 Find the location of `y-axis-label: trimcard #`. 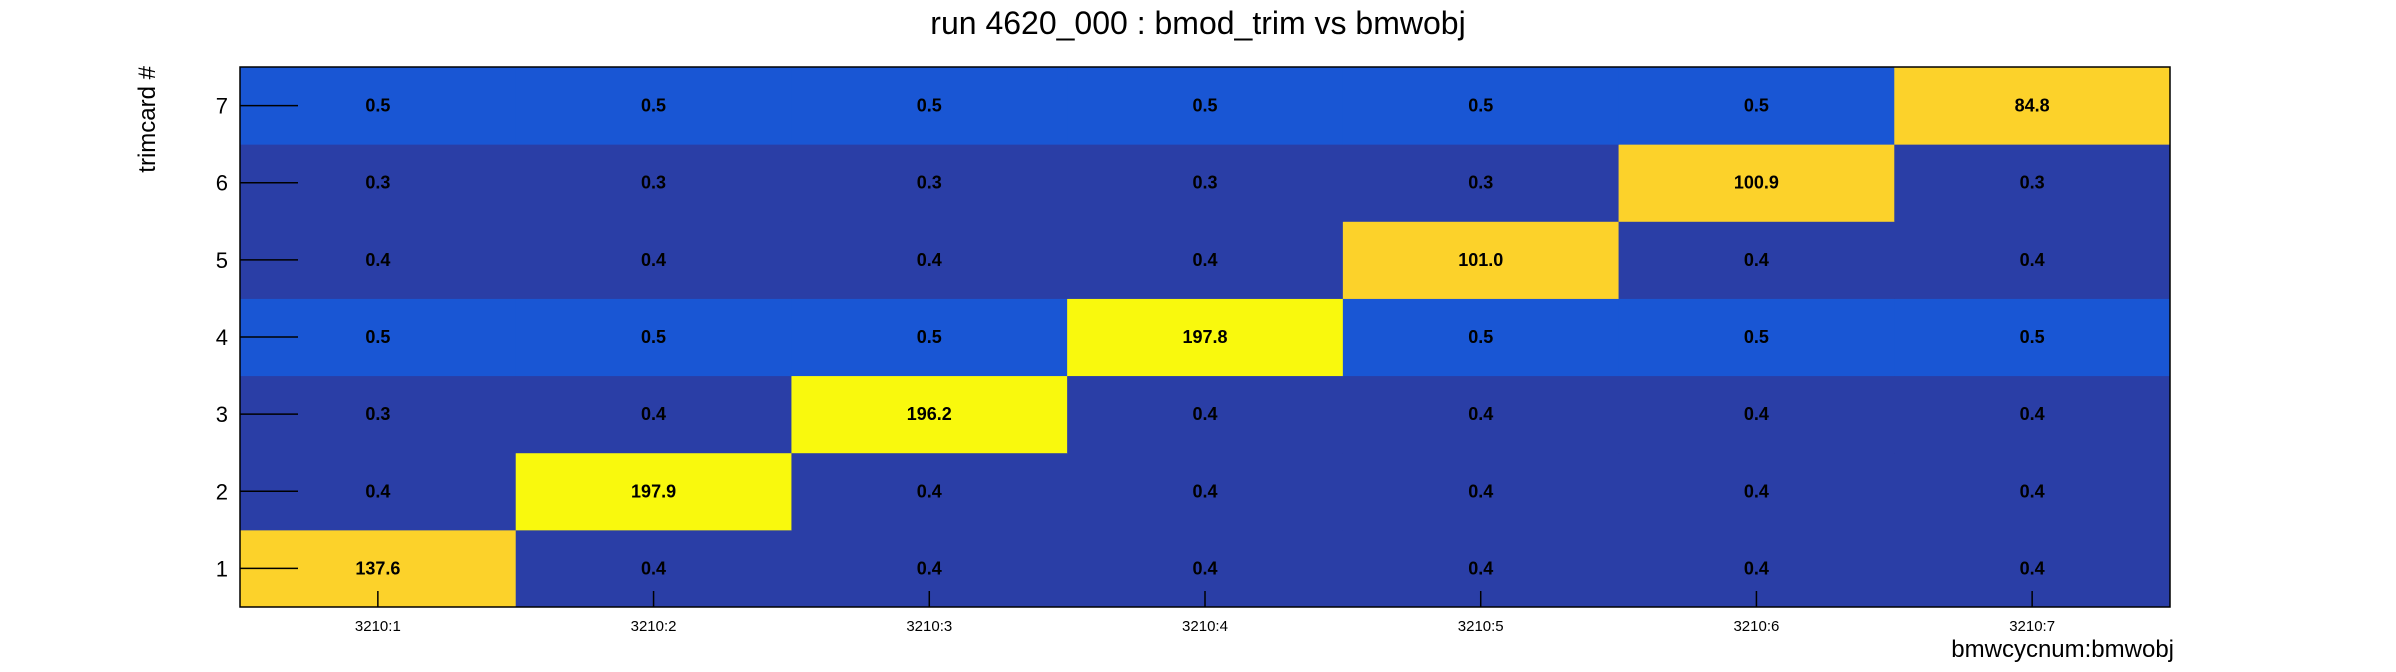

y-axis-label: trimcard # is located at coordinates (147, 118).